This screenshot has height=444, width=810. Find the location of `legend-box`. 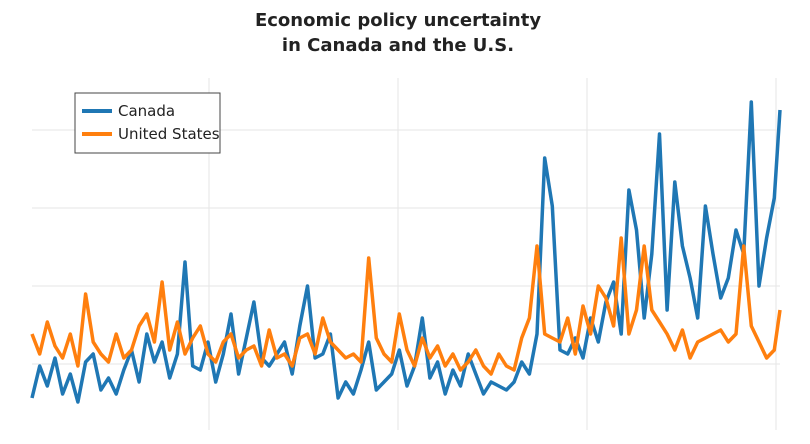

legend-box is located at coordinates (147, 123).